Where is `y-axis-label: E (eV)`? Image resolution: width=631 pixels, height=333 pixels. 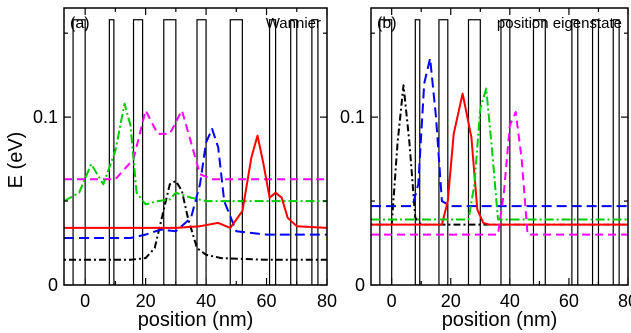 y-axis-label: E (eV) is located at coordinates (16, 160).